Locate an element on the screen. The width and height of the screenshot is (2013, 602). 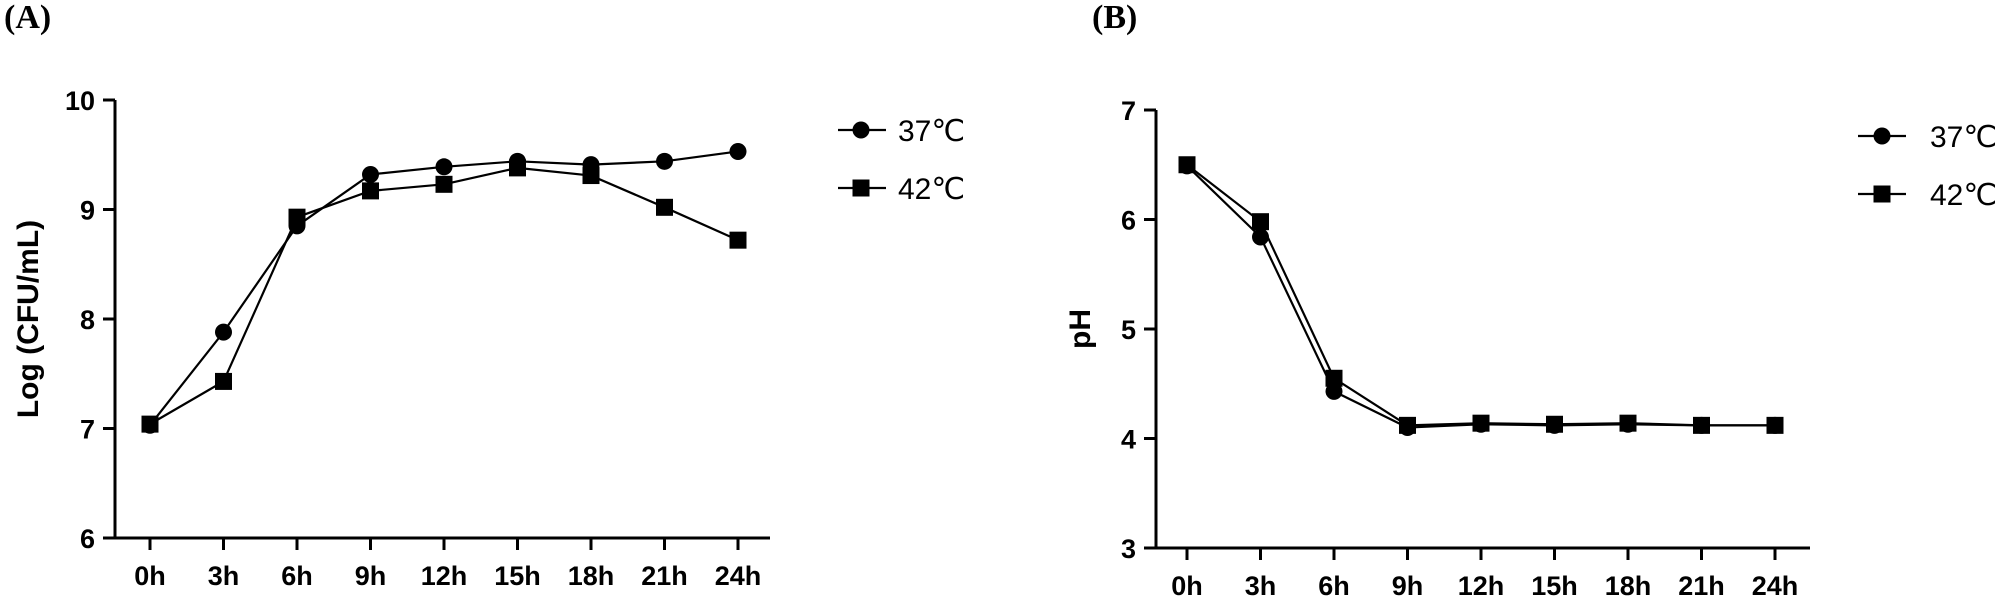
y-tick-label: 9 is located at coordinates (87, 211).